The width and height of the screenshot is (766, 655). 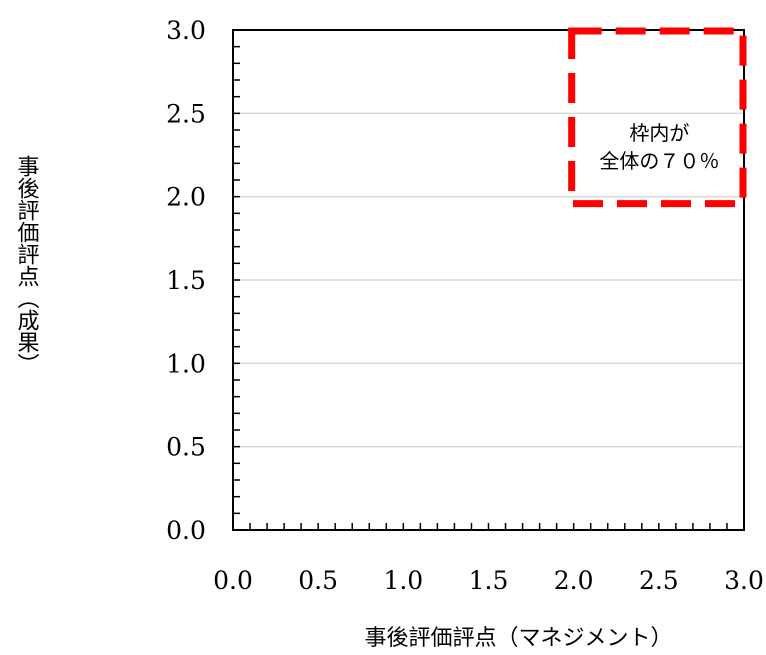 What do you see at coordinates (657, 117) in the screenshot?
I see `highlight-box` at bounding box center [657, 117].